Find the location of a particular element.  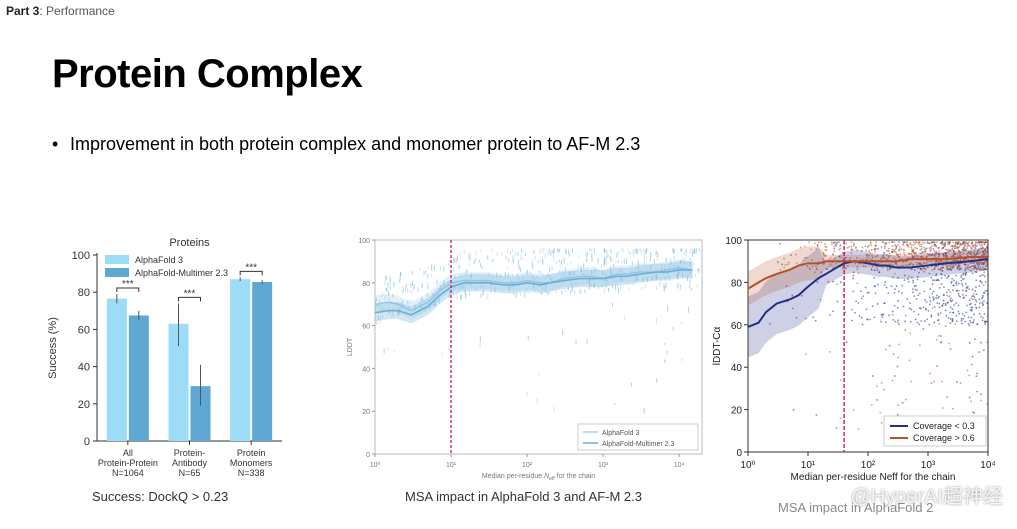

y-tick-label: 100 is located at coordinates (364, 241).